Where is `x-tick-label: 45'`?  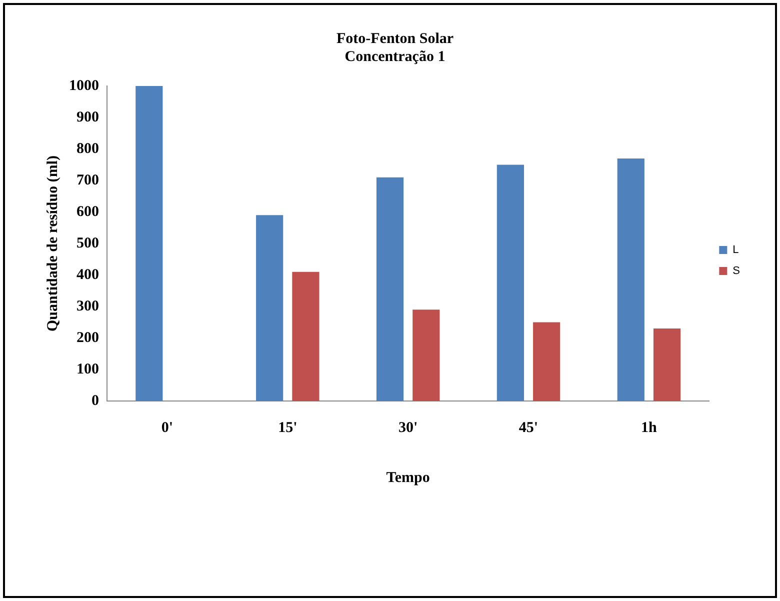 x-tick-label: 45' is located at coordinates (528, 428).